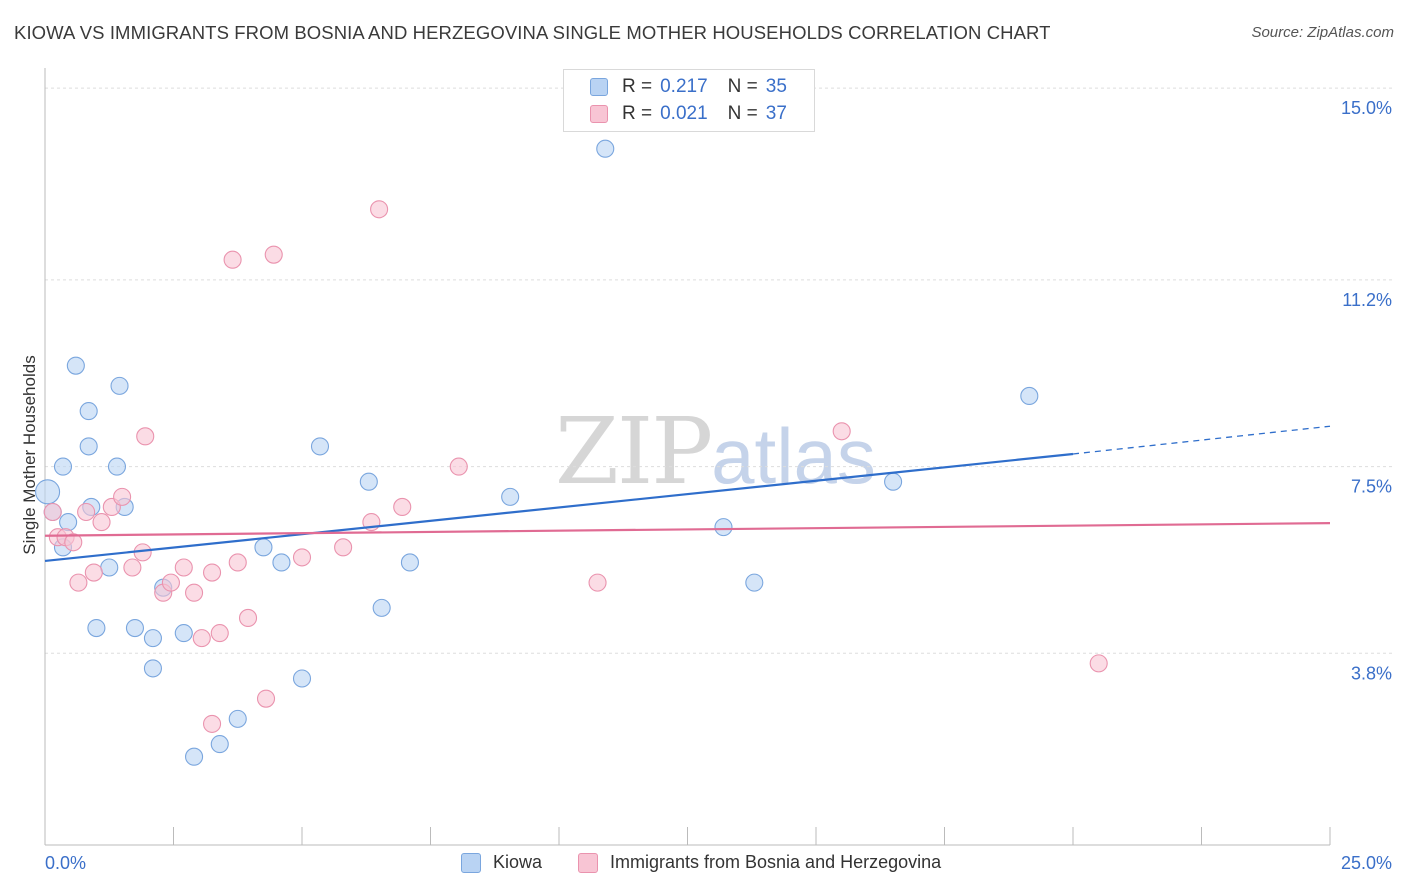 The width and height of the screenshot is (1406, 892). What do you see at coordinates (684, 86) in the screenshot?
I see `legend-r-value: 0.217` at bounding box center [684, 86].